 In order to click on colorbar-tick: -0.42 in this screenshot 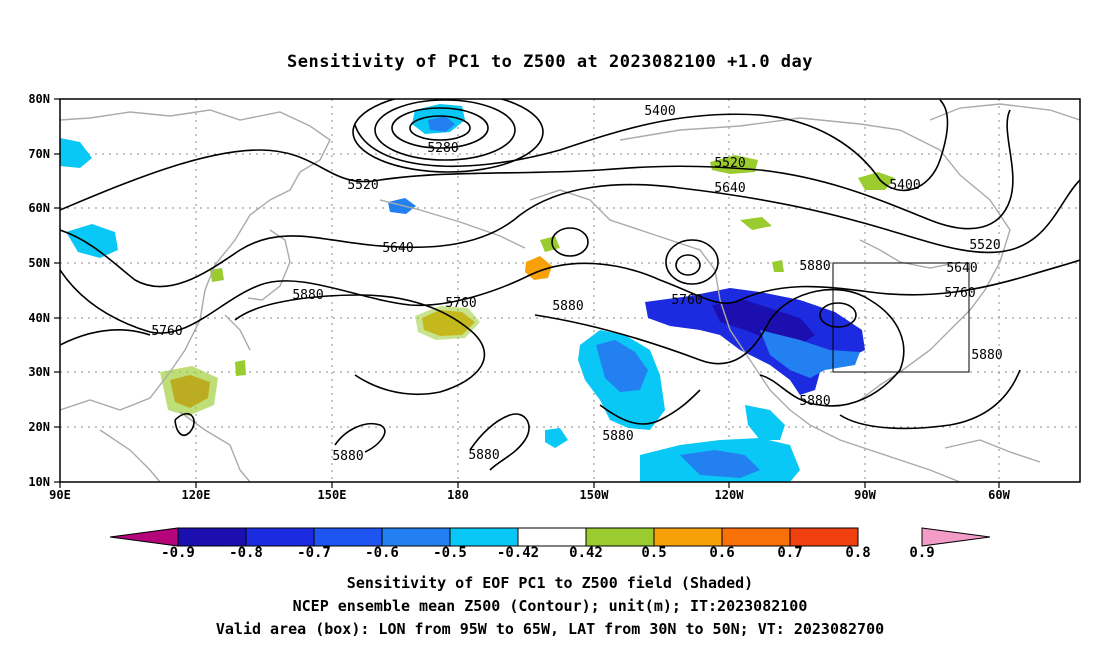, I will do `click(518, 553)`.